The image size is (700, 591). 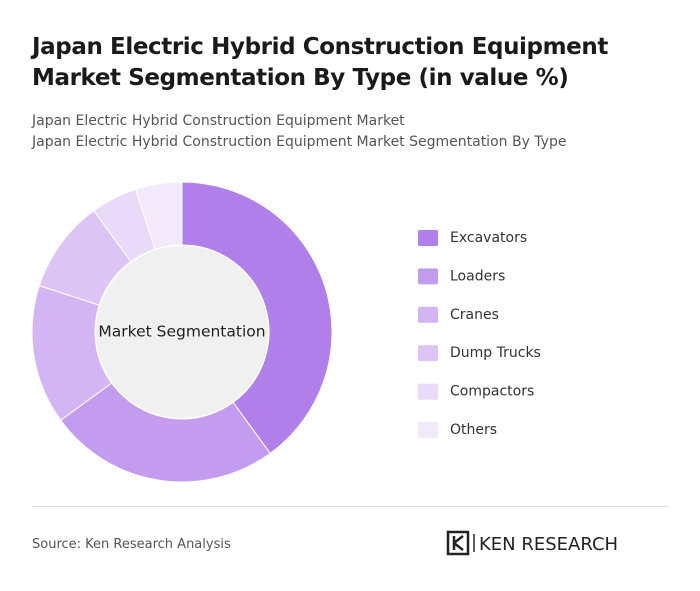 I want to click on logo-icon, so click(x=458, y=543).